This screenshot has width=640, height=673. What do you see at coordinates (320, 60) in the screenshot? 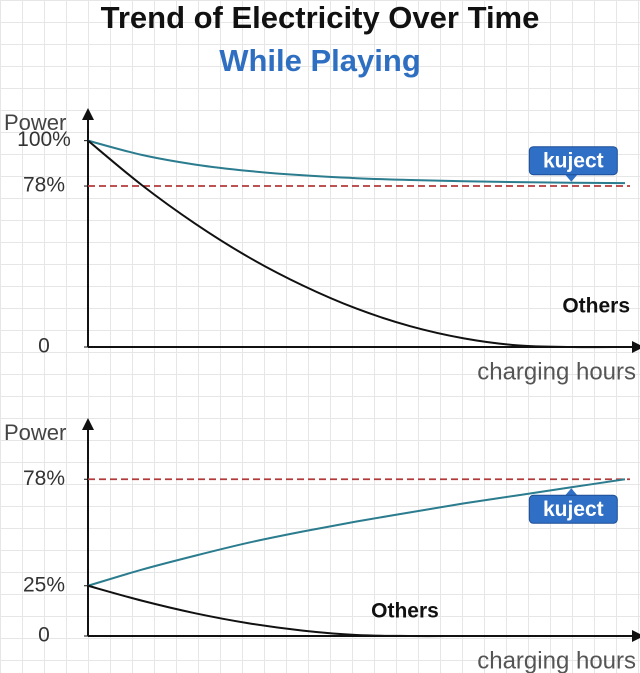
I see `subtitle: While Playing` at bounding box center [320, 60].